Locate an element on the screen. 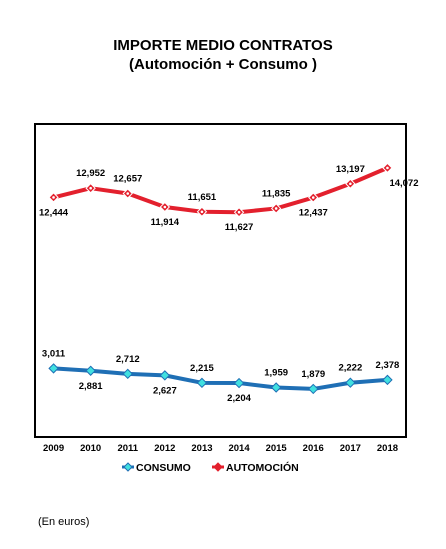 The height and width of the screenshot is (549, 446). automocion-data-label: 11,651 is located at coordinates (202, 197).